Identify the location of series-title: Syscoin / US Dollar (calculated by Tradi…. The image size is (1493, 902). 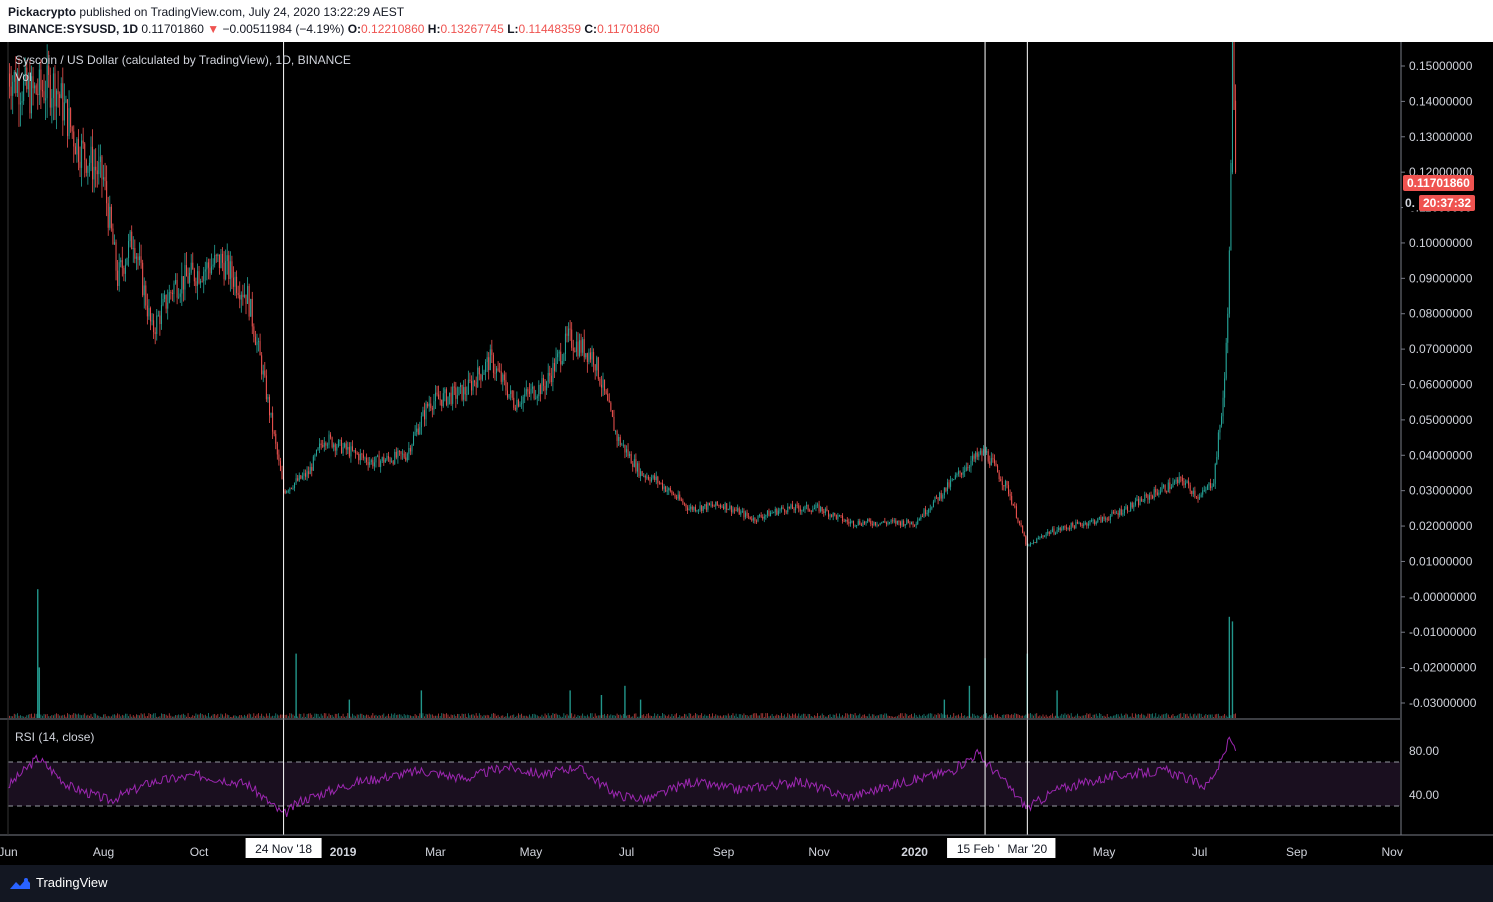
(183, 60).